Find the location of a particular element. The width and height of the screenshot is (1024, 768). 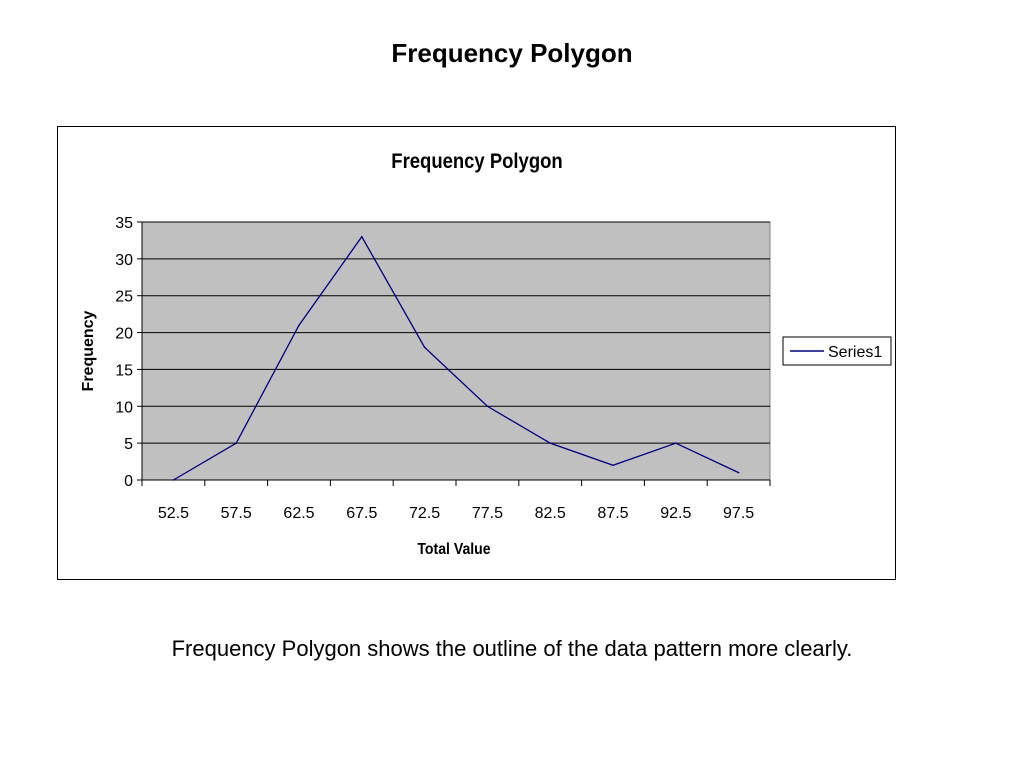

slide-title: Frequency Polygon is located at coordinates (512, 53).